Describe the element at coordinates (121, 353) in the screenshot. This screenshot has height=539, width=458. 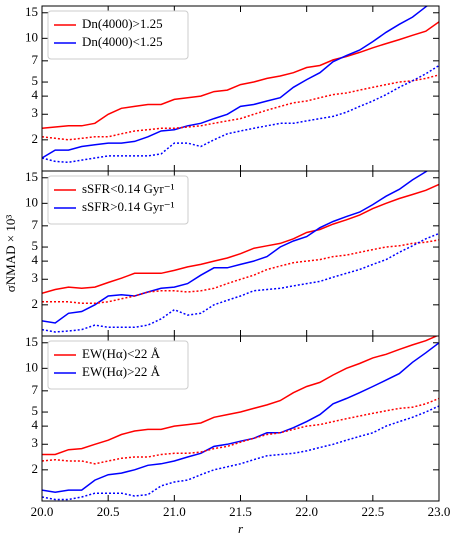
I see `legend-label: EW(Hα)<22 Å` at that location.